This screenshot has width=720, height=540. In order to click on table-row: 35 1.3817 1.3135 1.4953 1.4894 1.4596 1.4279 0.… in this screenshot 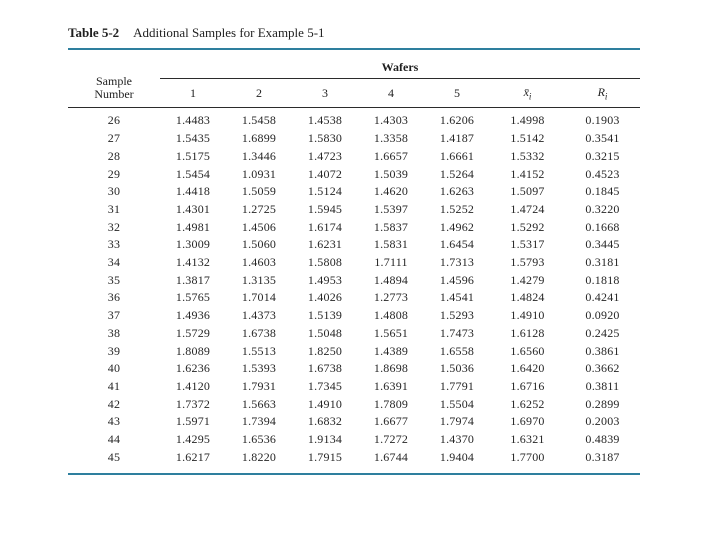, I will do `click(354, 281)`.